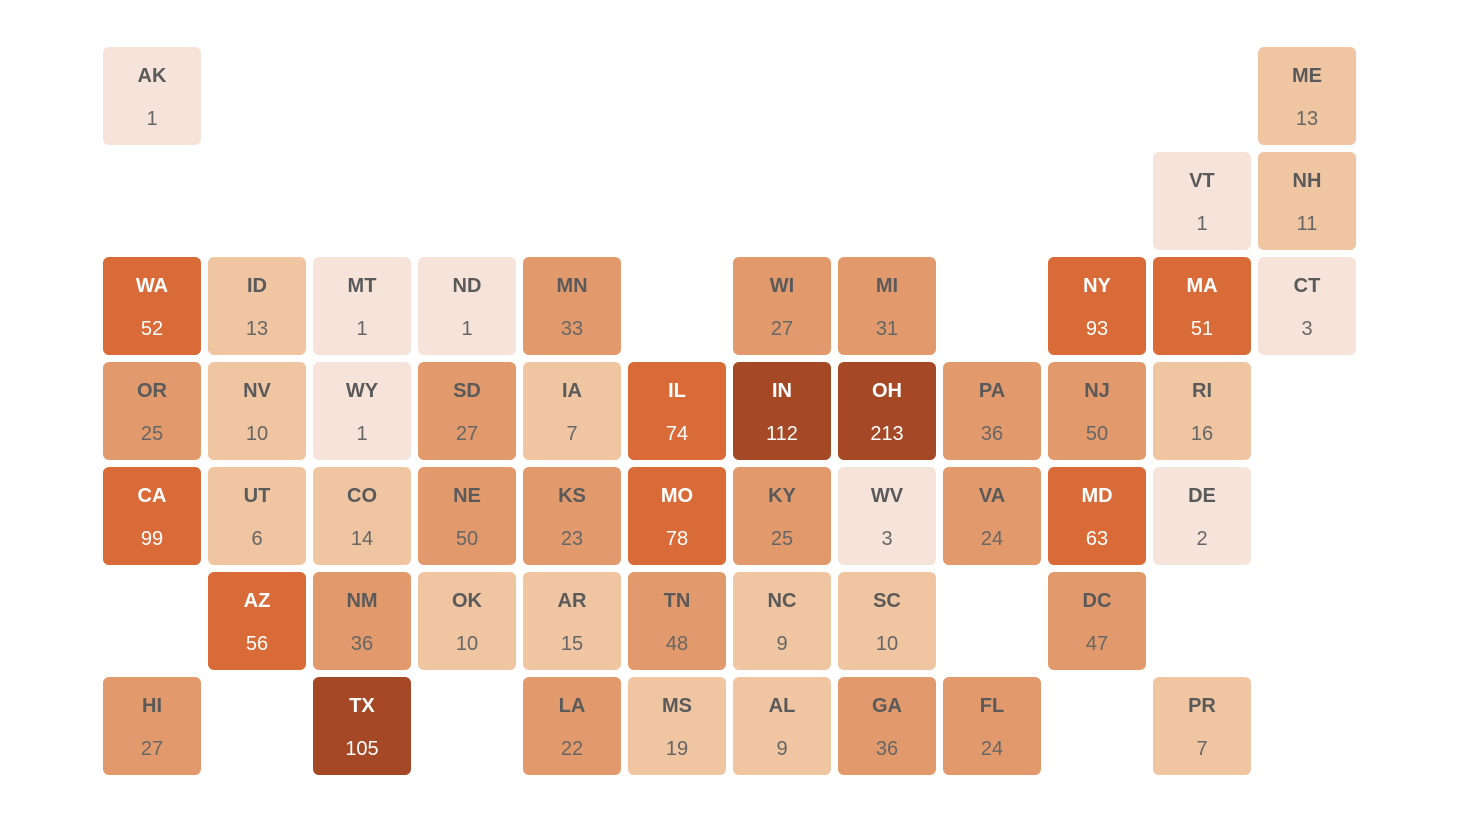  Describe the element at coordinates (467, 601) in the screenshot. I see `state-label: OK` at that location.